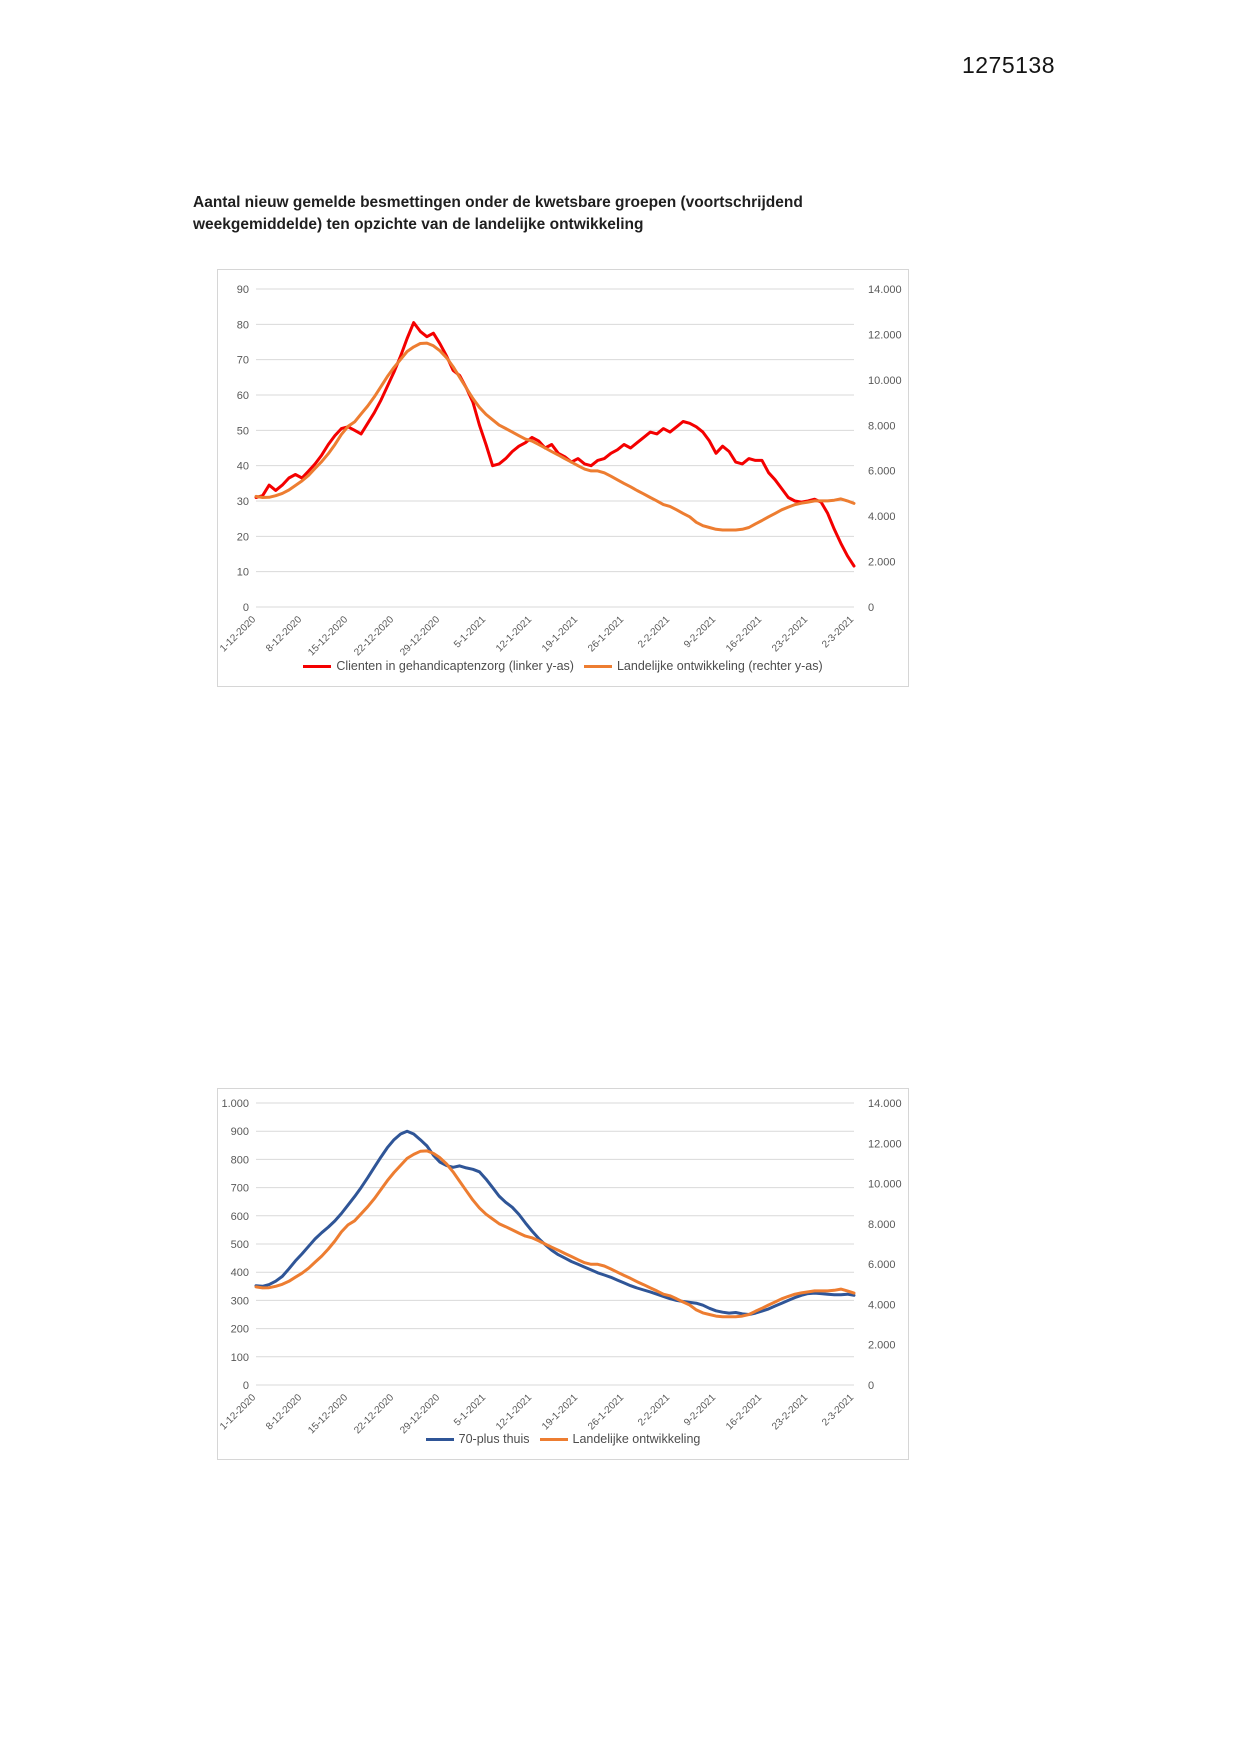 The image size is (1241, 1754). I want to click on red-line-swatch-icon, so click(317, 666).